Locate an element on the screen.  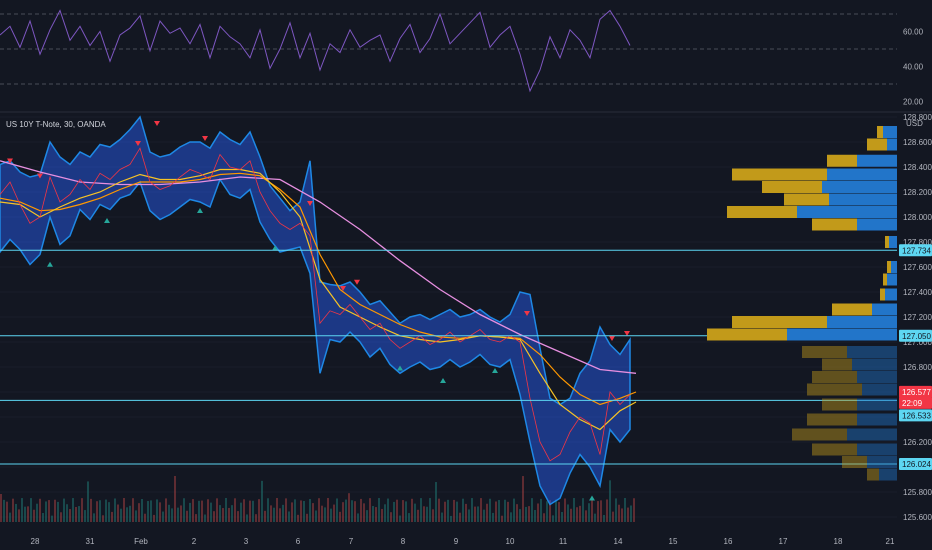
price-tick-label: 127.400 is located at coordinates (917, 292).